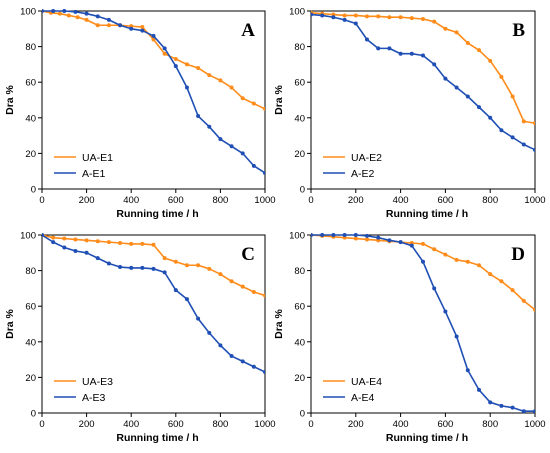 The height and width of the screenshot is (453, 550). I want to click on legend: UA-E3 A-E3, so click(83, 390).